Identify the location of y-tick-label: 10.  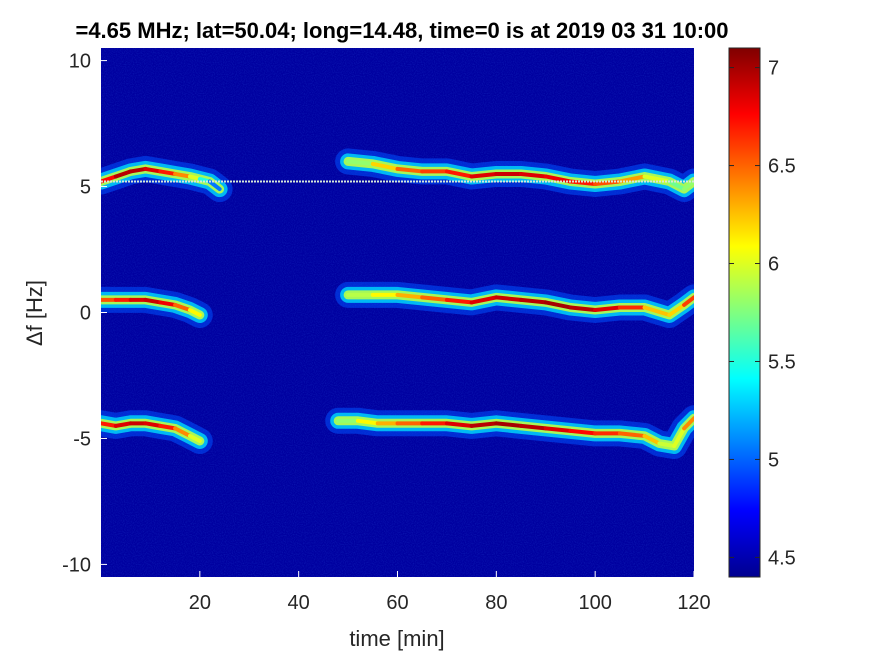
(80, 62).